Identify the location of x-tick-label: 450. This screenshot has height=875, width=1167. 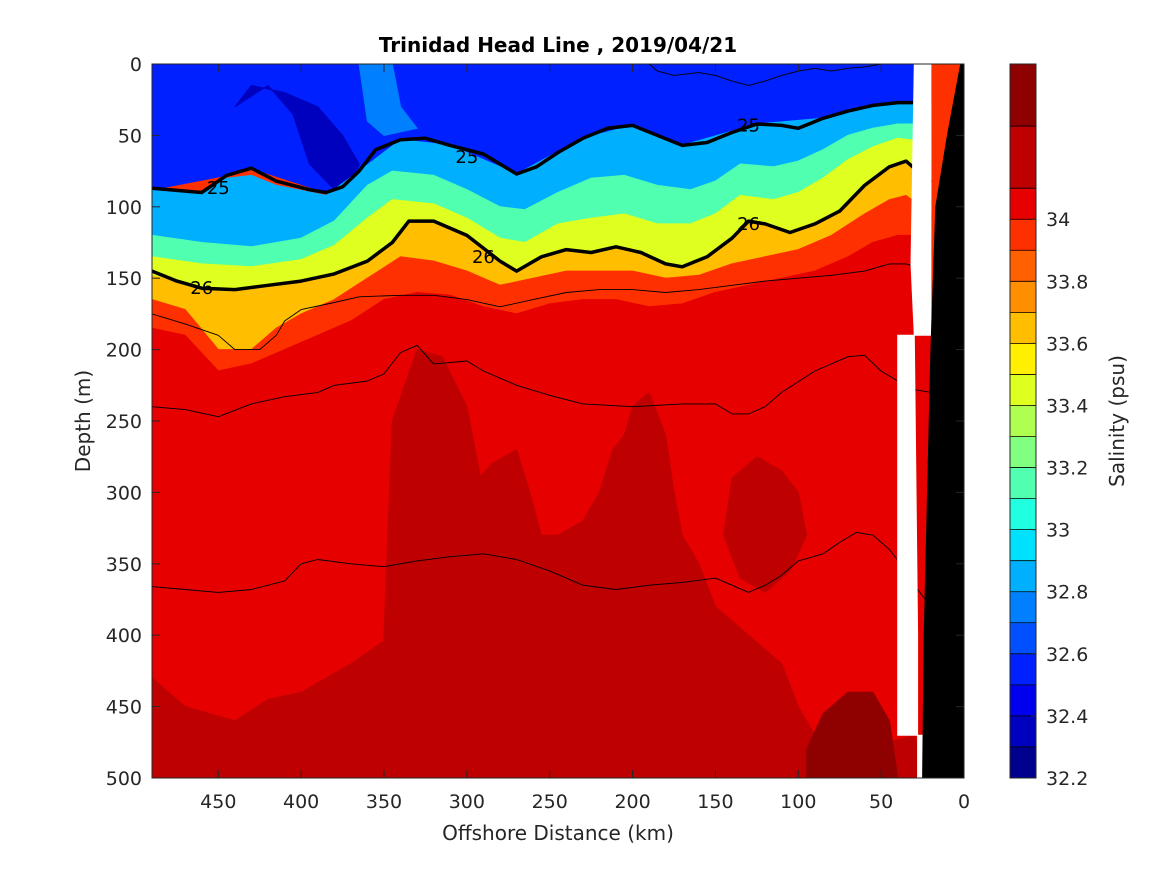
(218, 802).